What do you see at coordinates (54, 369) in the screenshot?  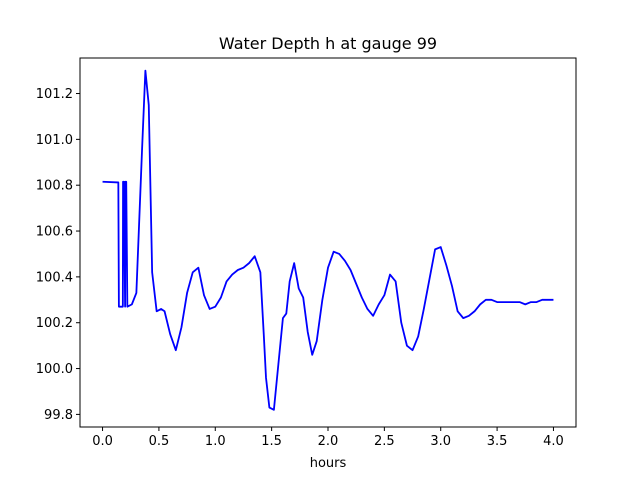 I see `y-tick-label: 100.0` at bounding box center [54, 369].